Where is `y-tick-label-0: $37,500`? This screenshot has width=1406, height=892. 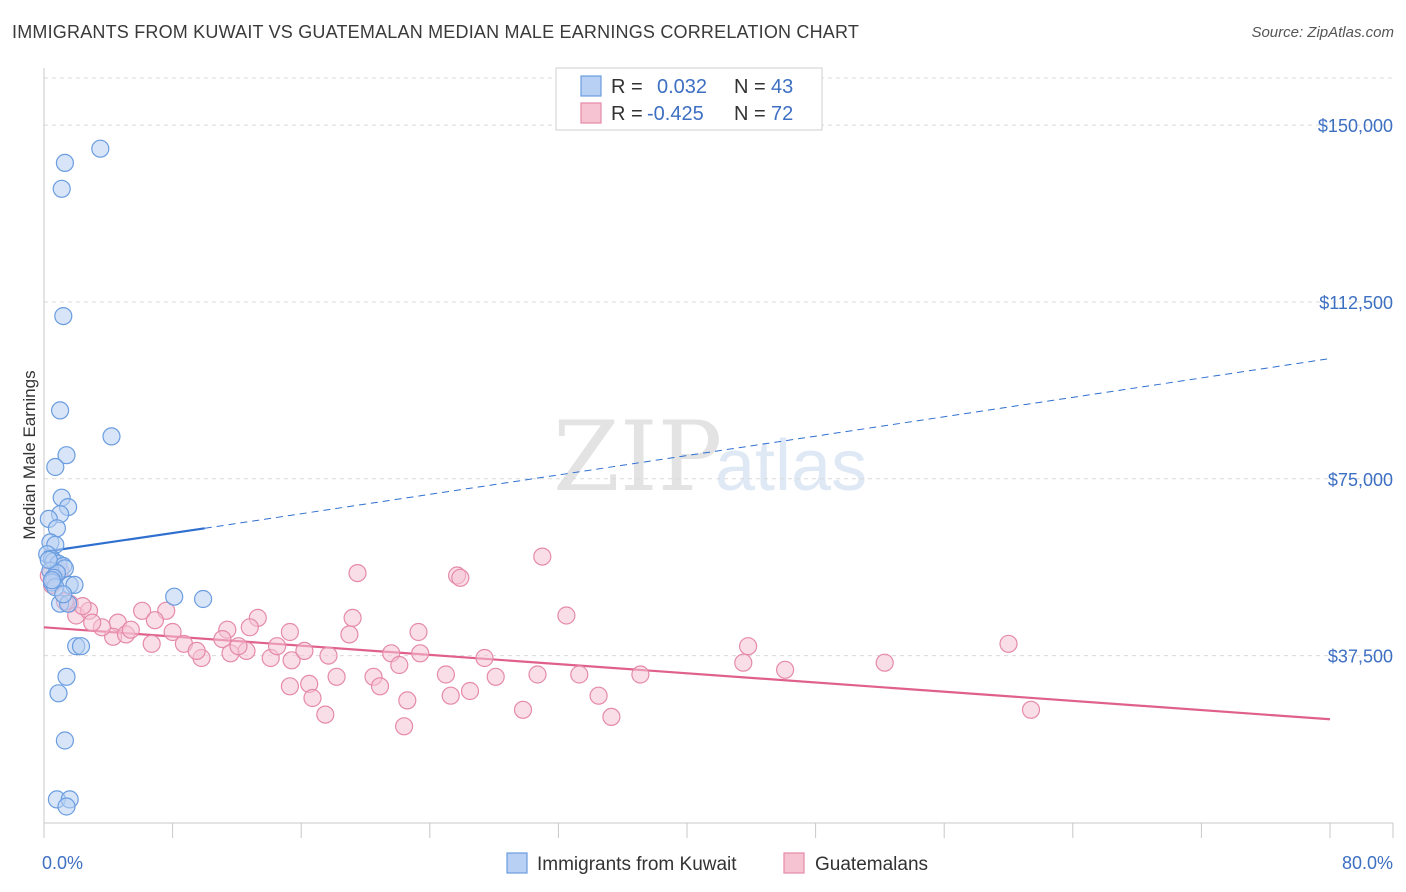
y-tick-label-0: $37,500 is located at coordinates (1360, 657).